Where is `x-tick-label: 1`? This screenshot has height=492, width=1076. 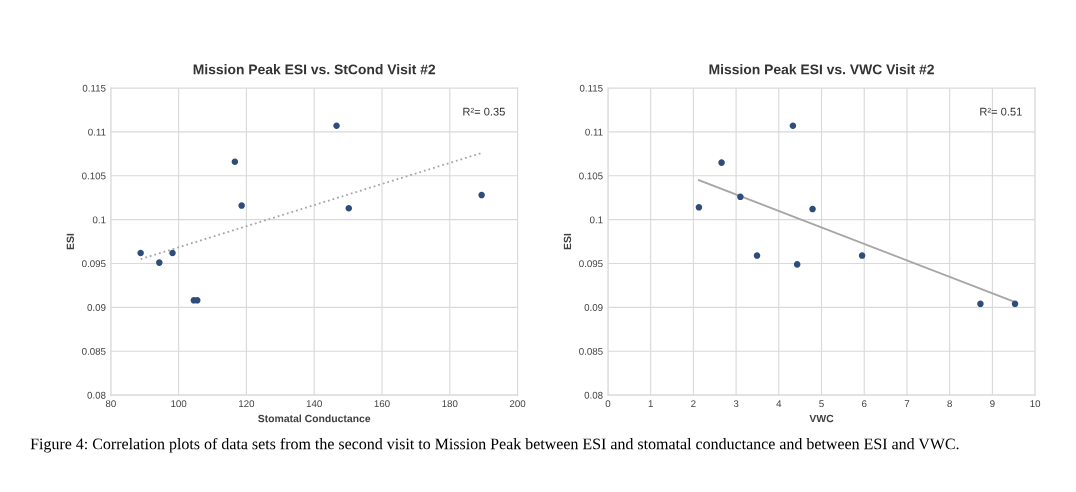
x-tick-label: 1 is located at coordinates (650, 403).